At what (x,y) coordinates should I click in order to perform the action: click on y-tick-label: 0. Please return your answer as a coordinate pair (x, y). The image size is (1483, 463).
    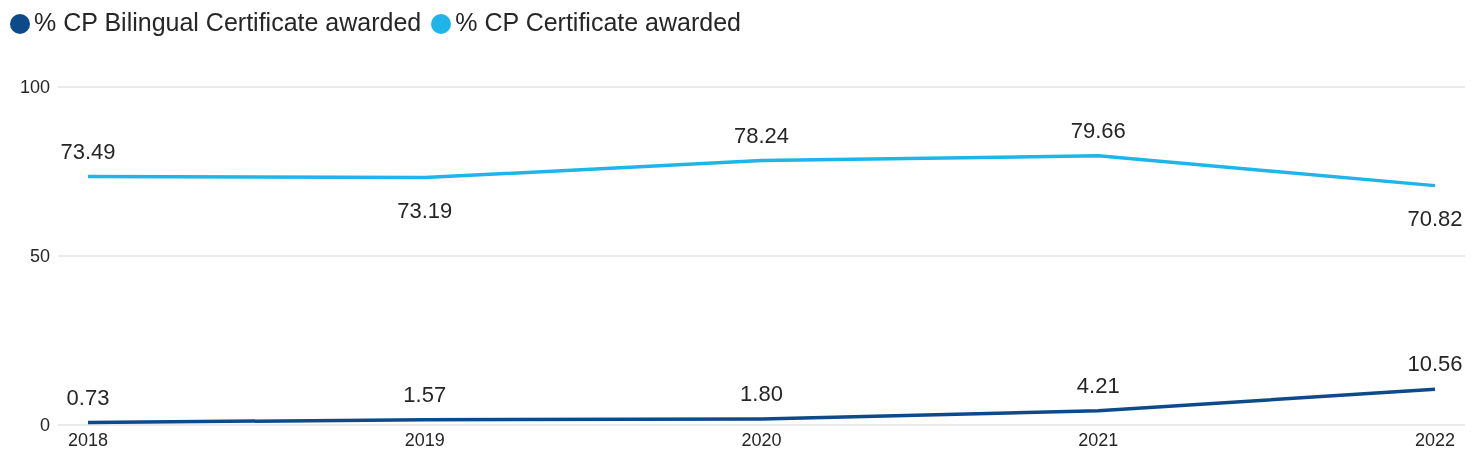
    Looking at the image, I should click on (44, 425).